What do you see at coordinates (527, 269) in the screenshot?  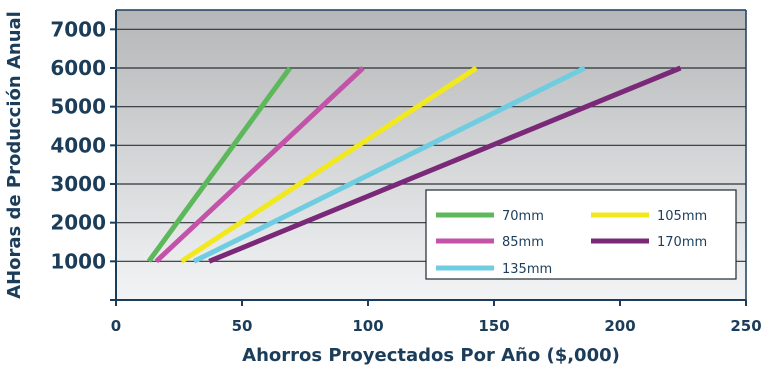 I see `legend-label-135mm: 135mm` at bounding box center [527, 269].